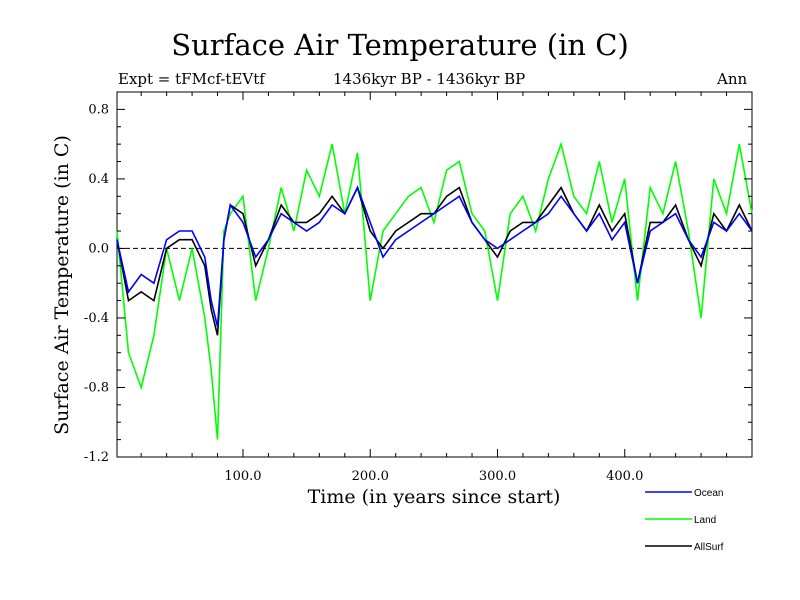 This screenshot has width=800, height=600. Describe the element at coordinates (497, 476) in the screenshot. I see `x-tick-label: 300.0` at that location.